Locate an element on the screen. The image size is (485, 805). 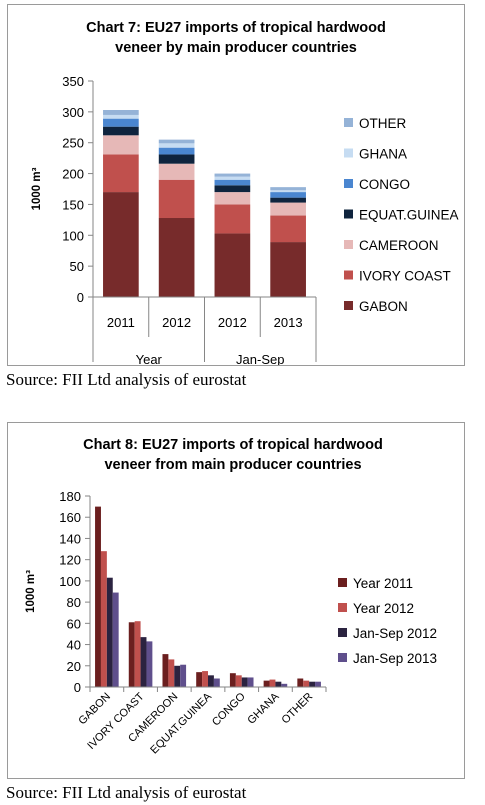
chart-8-category-label: EQUAT.GUINEA is located at coordinates (181, 723).